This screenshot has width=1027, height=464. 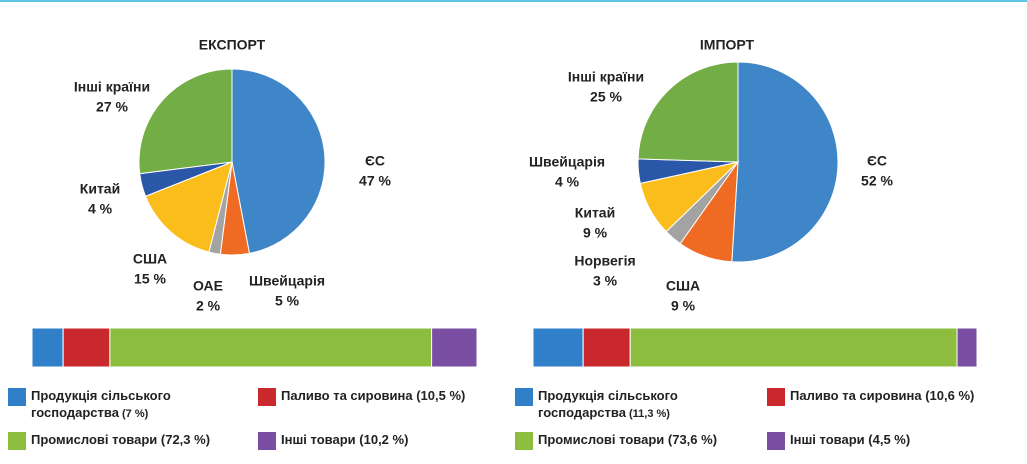 I want to click on slice-value: 15 %, so click(x=150, y=279).